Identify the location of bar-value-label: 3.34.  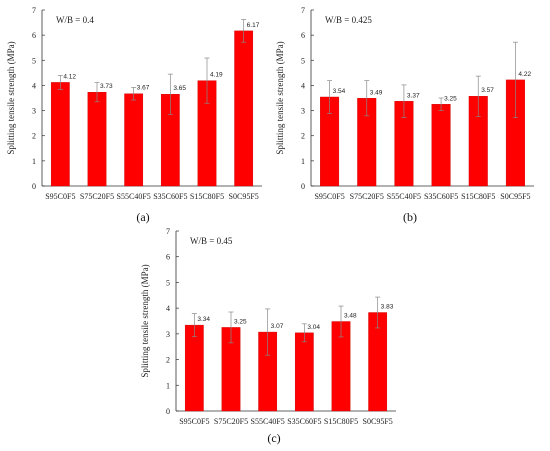
(203, 319).